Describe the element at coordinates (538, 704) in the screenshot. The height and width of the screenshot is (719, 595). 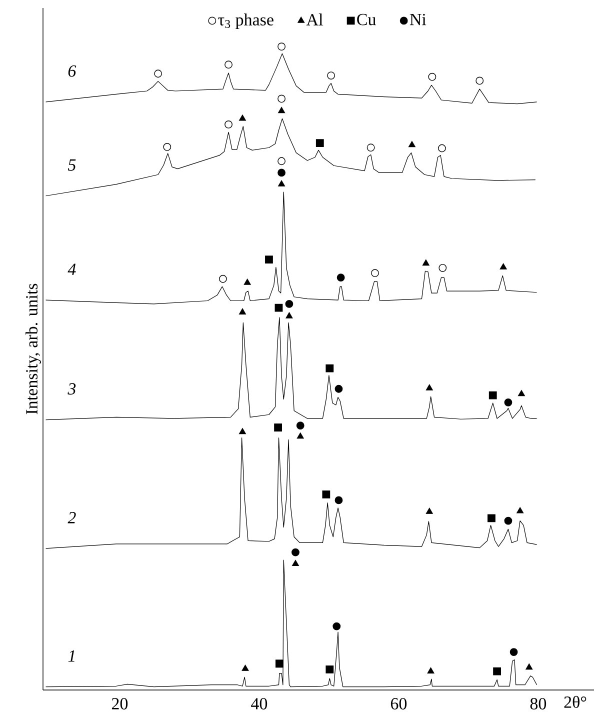
I see `x-tick-label: 80` at that location.